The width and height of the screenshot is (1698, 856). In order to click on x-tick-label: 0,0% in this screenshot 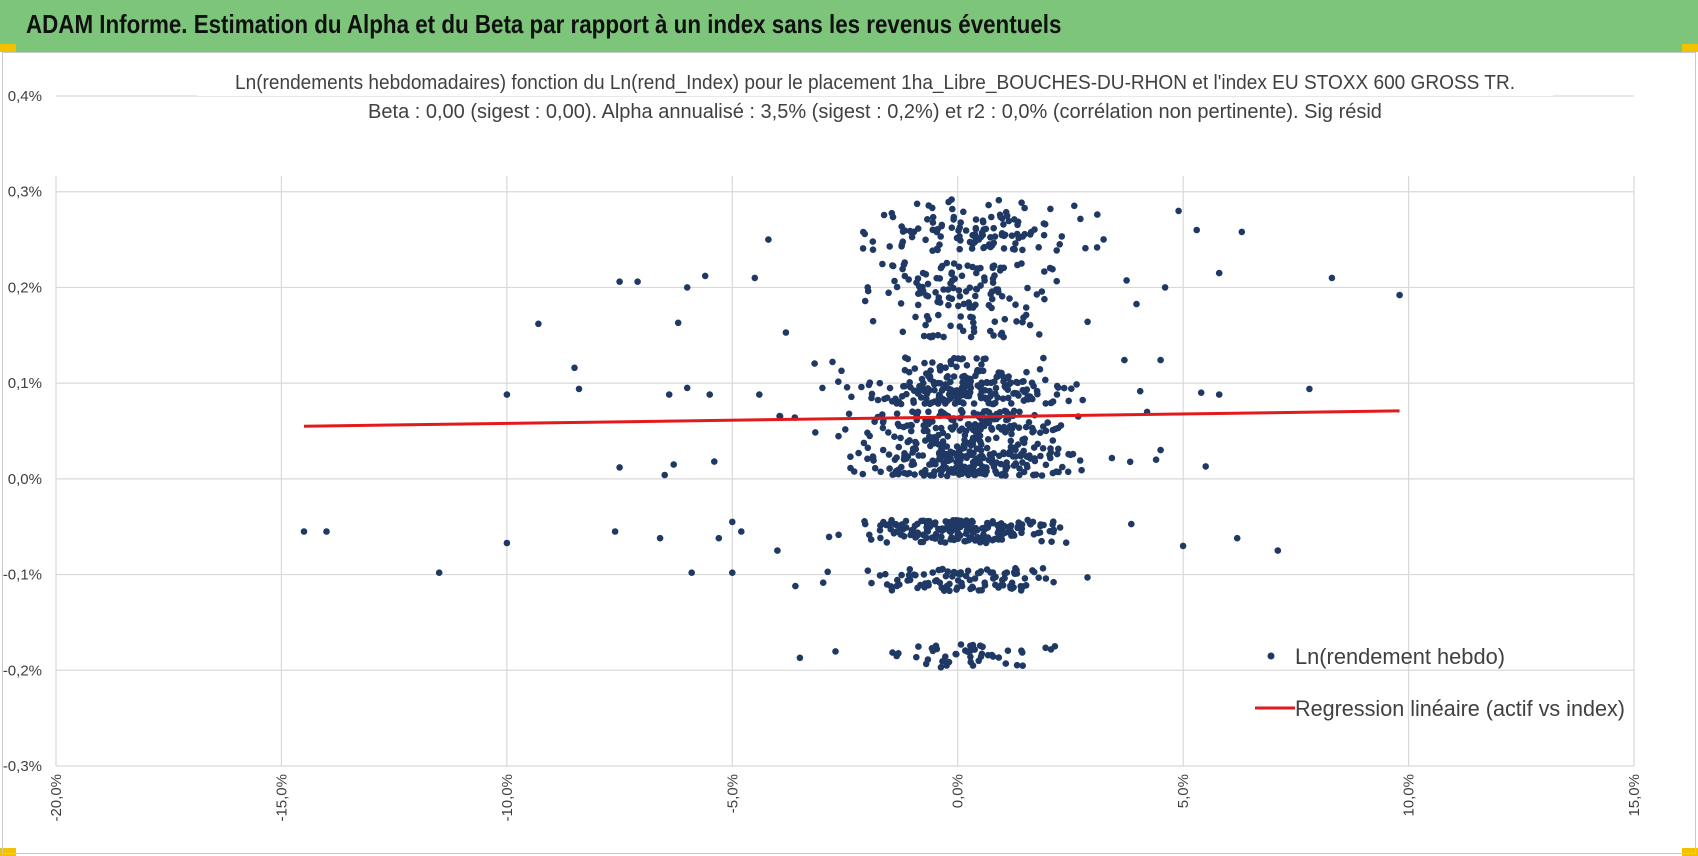, I will do `click(958, 791)`.